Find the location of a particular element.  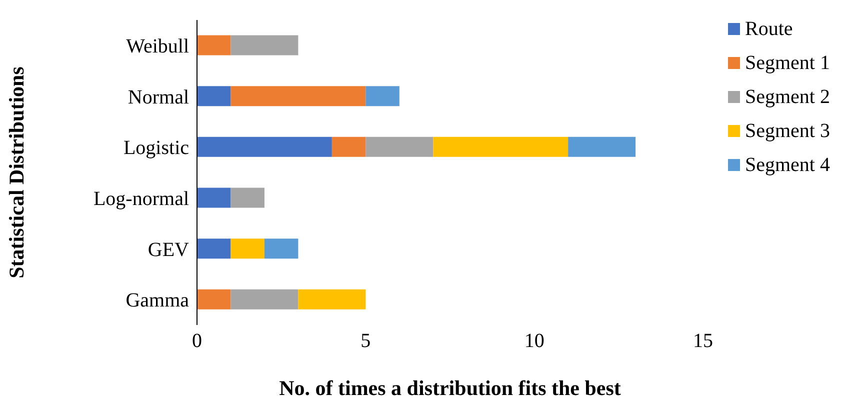

y-tick-label: GEV is located at coordinates (169, 249).